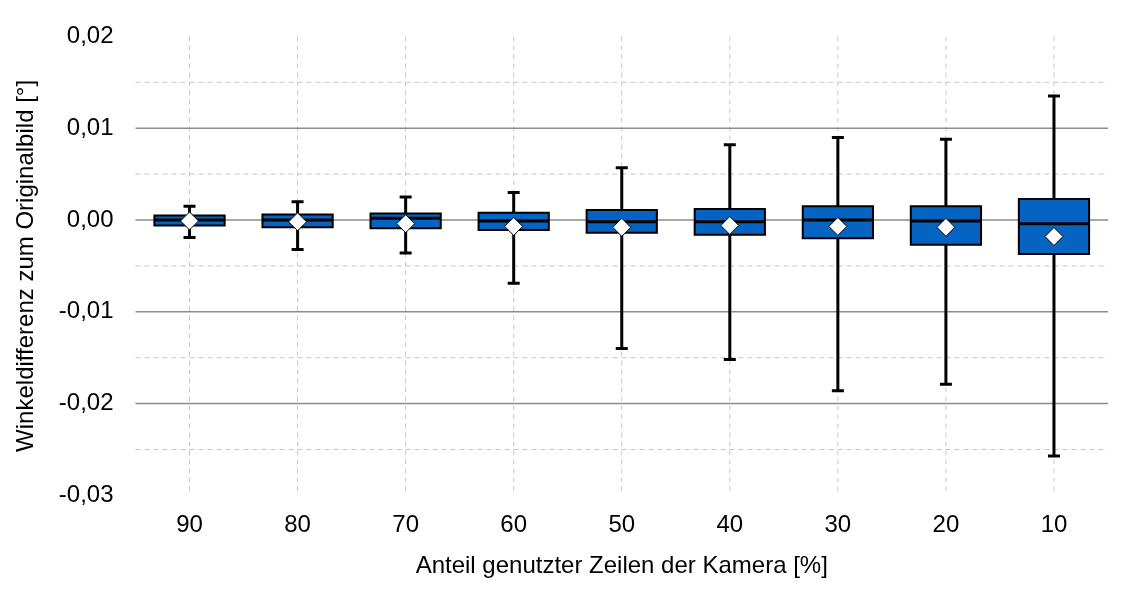 This screenshot has height=593, width=1126. What do you see at coordinates (622, 524) in the screenshot?
I see `x-tick-label: 50` at bounding box center [622, 524].